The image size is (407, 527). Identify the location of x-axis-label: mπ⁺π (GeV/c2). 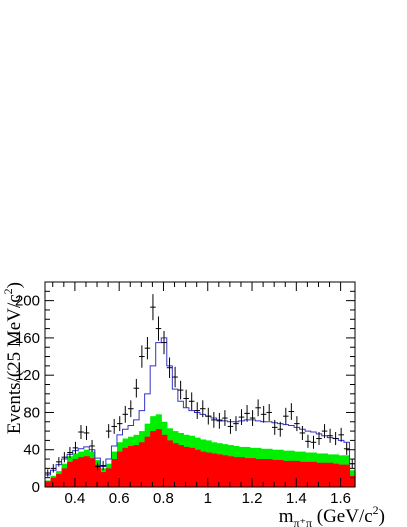
(332, 515).